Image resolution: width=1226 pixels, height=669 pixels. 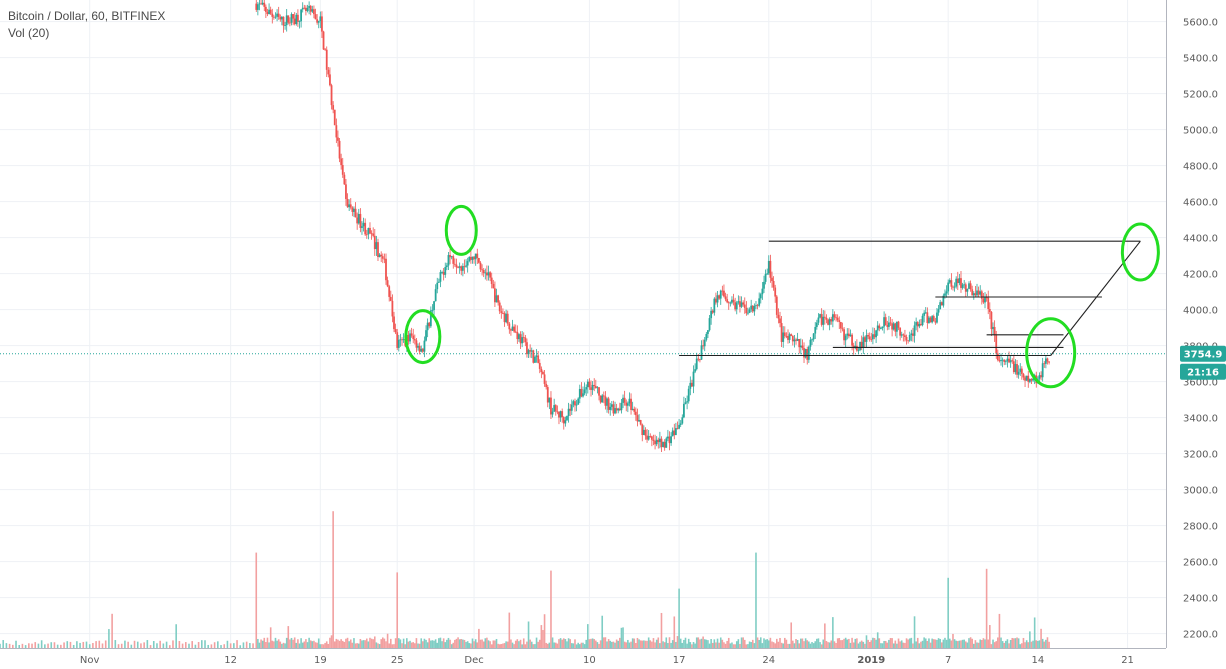 What do you see at coordinates (29, 33) in the screenshot?
I see `volume-indicator-label: Vol (20)` at bounding box center [29, 33].